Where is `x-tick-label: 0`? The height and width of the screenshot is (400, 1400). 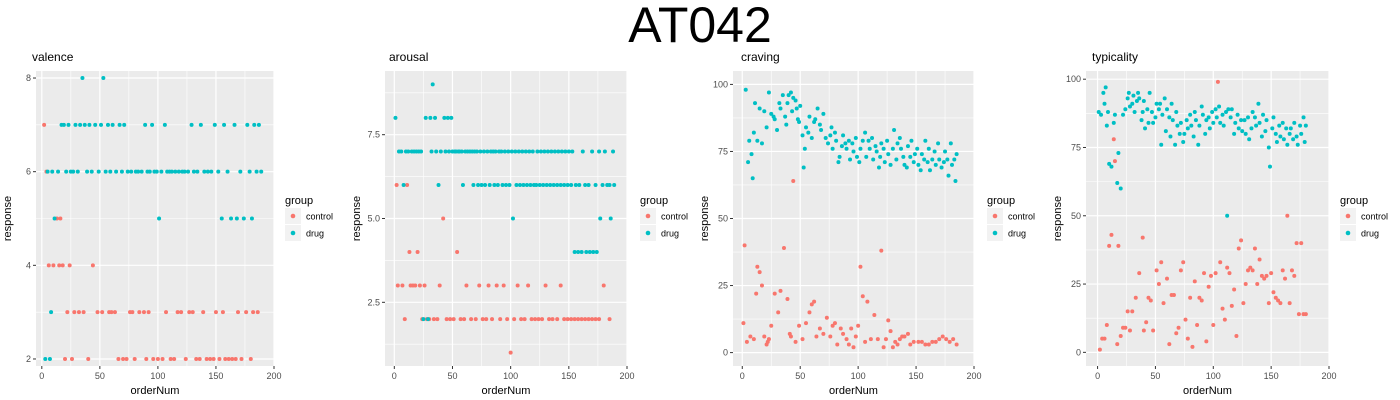 x-tick-label: 0 is located at coordinates (742, 376).